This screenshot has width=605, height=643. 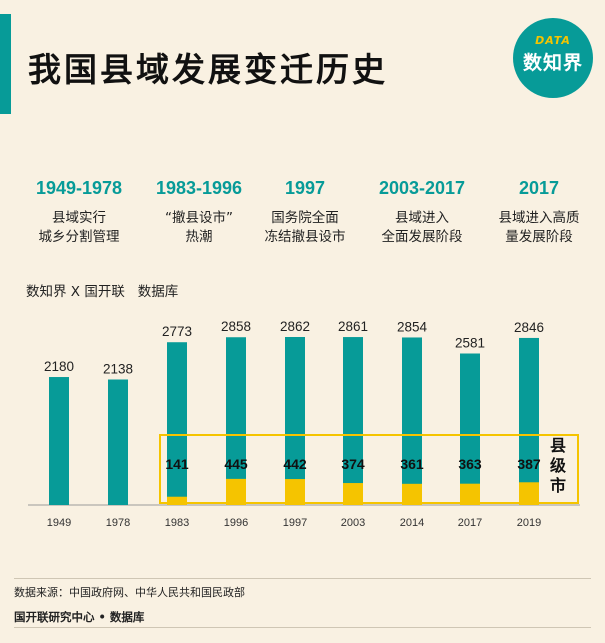 I want to click on bar-total-label: 2581, so click(x=470, y=342).